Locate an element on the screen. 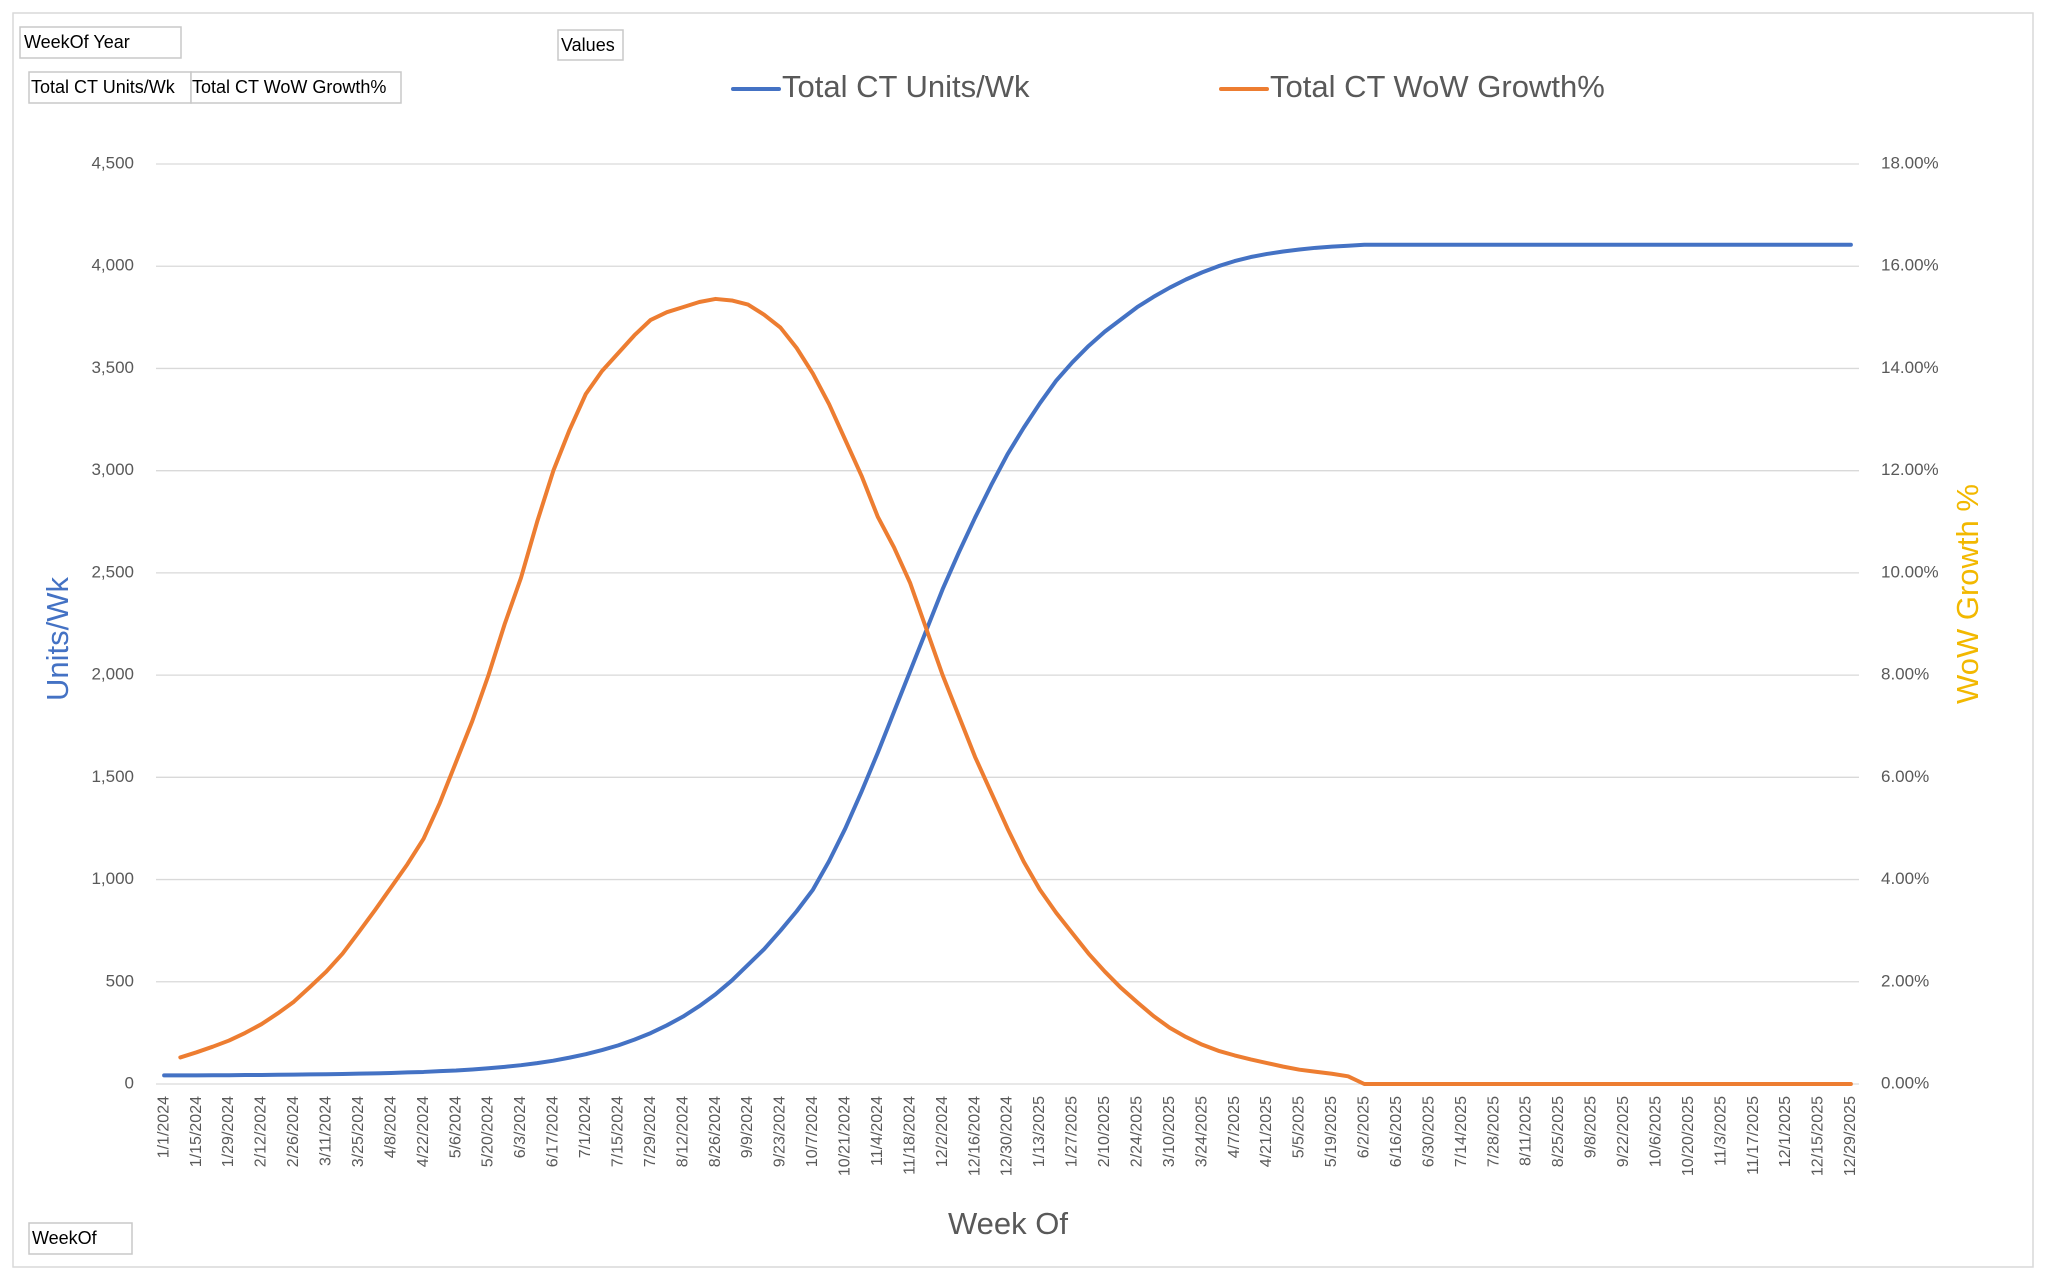 The height and width of the screenshot is (1282, 2049). x-tick-label: 1/13/2025 is located at coordinates (1039, 1131).